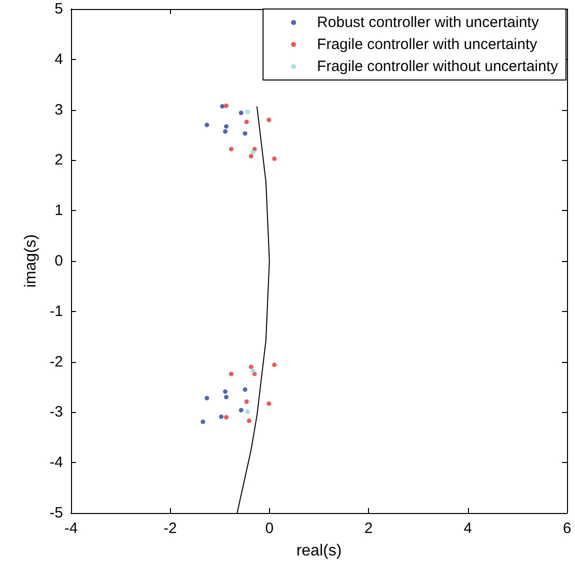  I want to click on x-axis-title: real(s), so click(319, 551).